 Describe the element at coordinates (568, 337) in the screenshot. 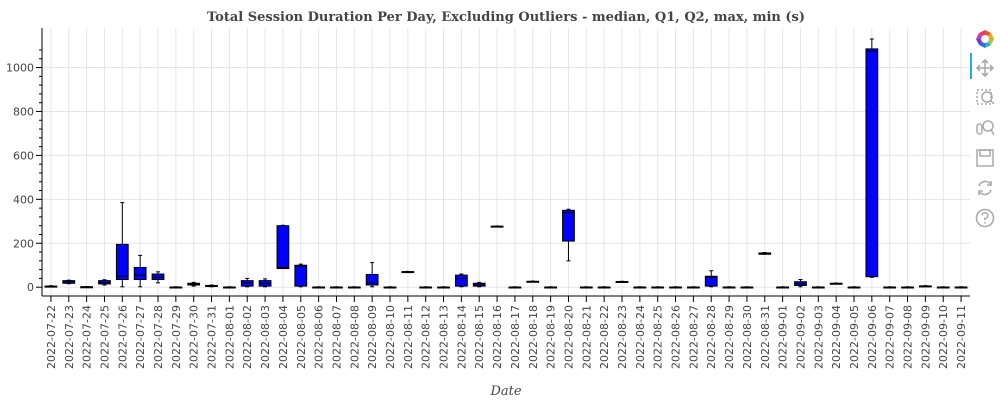

I see `x-tick-label: 2022-08-20` at that location.